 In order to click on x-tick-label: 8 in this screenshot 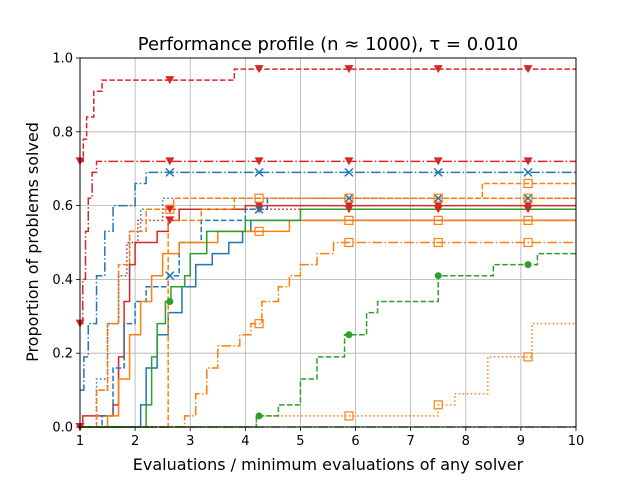, I will do `click(466, 441)`.